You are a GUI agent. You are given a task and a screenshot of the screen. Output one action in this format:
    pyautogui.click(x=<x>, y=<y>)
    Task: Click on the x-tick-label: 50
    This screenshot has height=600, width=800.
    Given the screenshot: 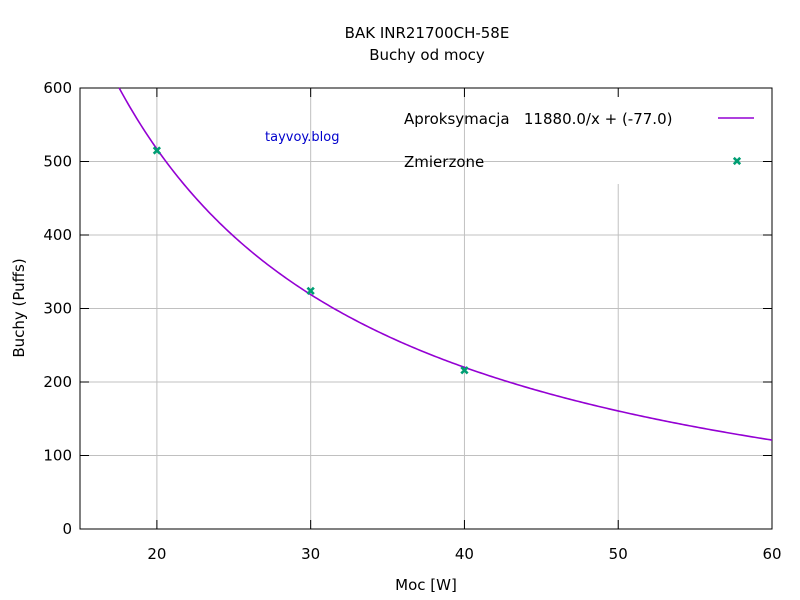 What is the action you would take?
    pyautogui.click(x=618, y=554)
    